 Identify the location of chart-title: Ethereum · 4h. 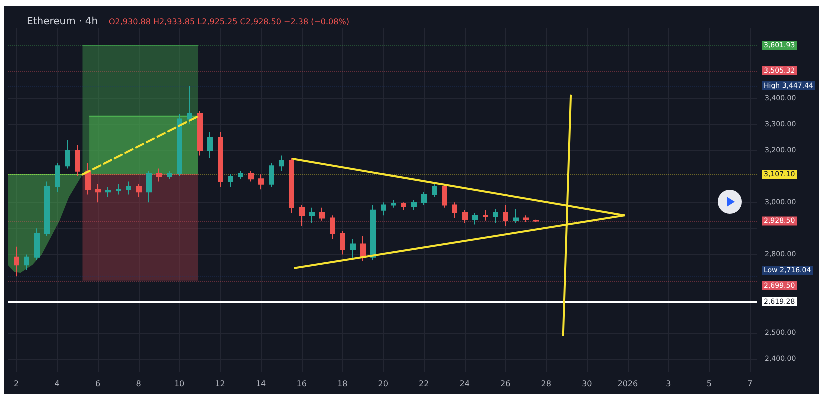
(62, 22).